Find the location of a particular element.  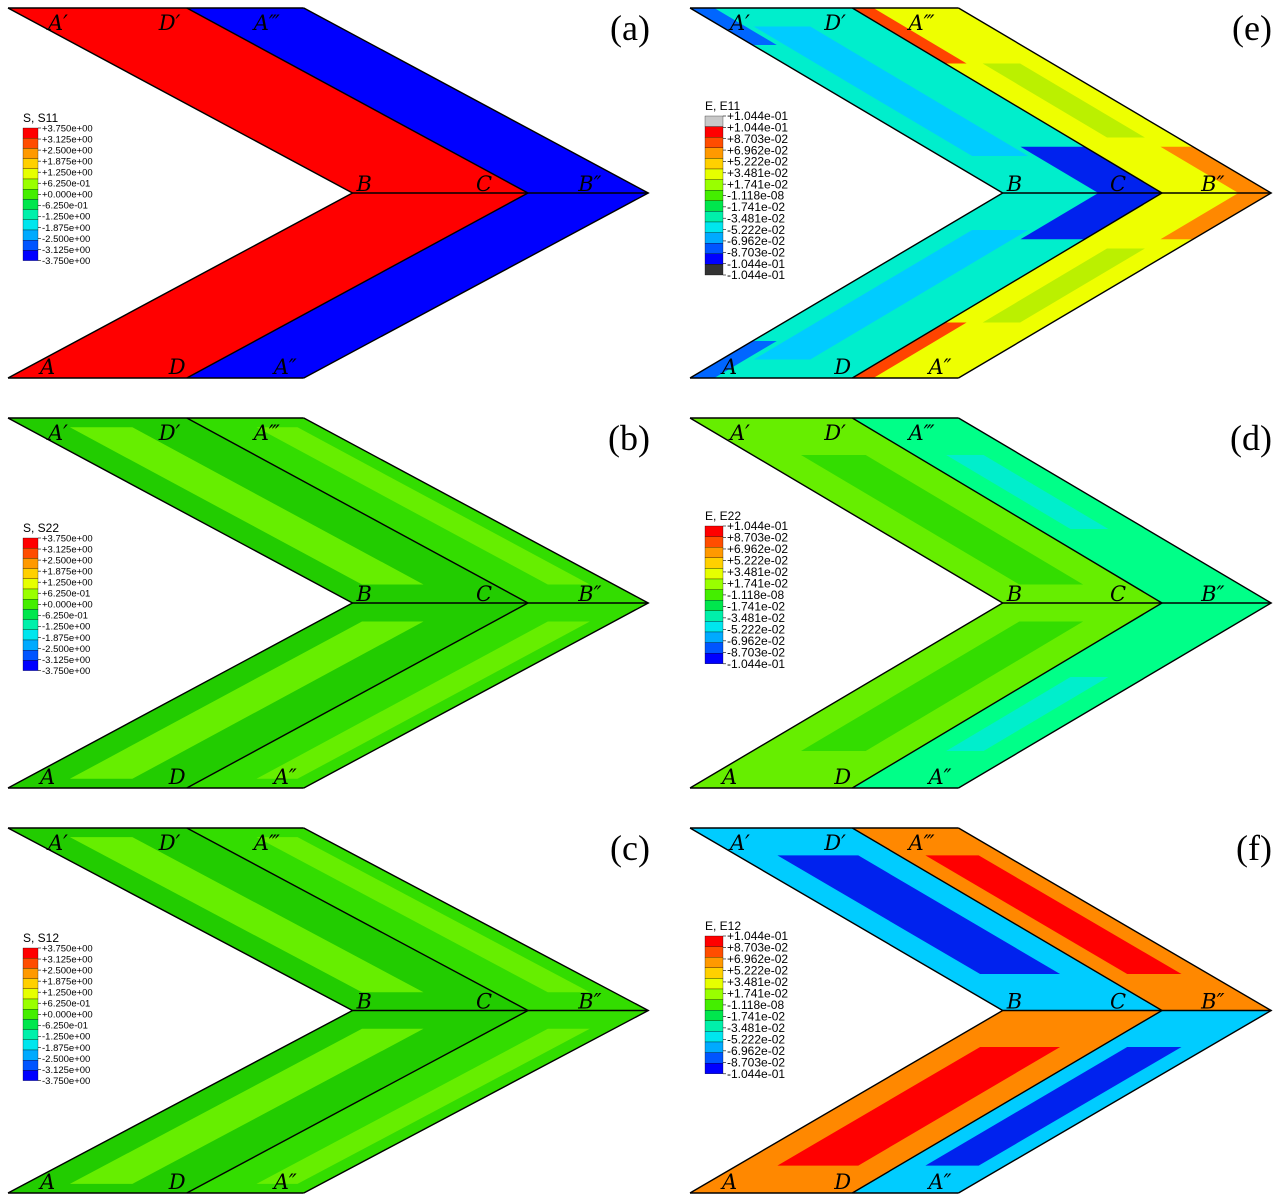

legend-value: -6.962e-02 is located at coordinates (756, 1051).